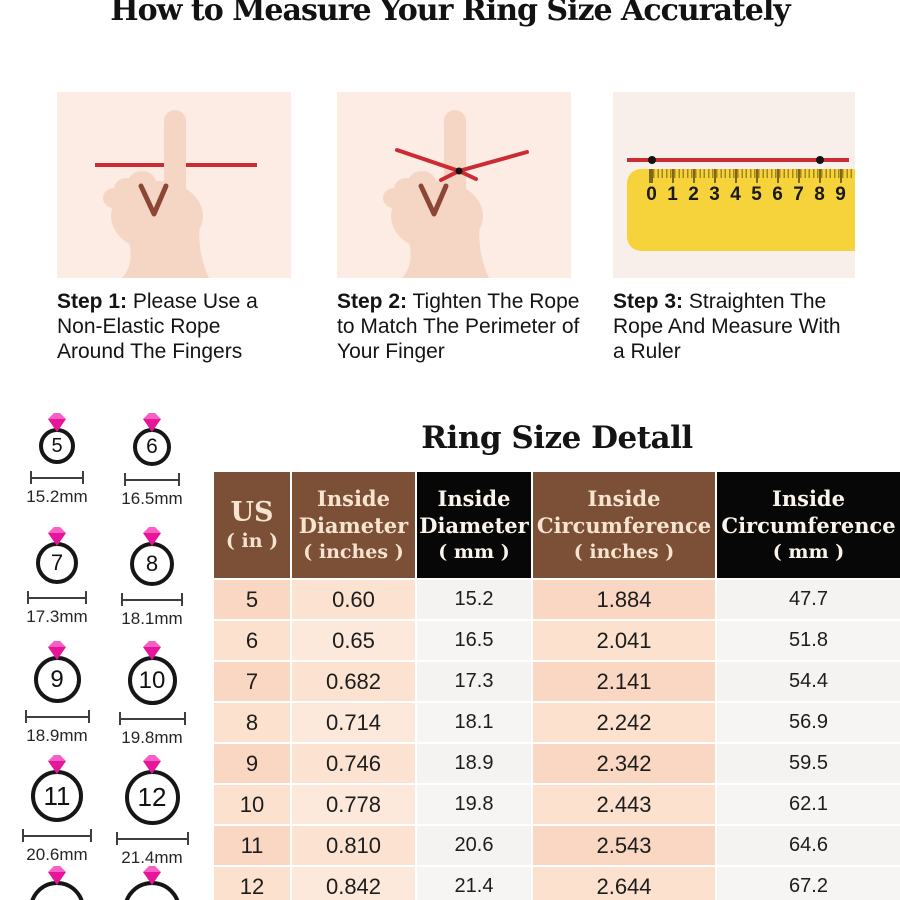 The width and height of the screenshot is (900, 900). Describe the element at coordinates (252, 845) in the screenshot. I see `table-cell: 11` at that location.